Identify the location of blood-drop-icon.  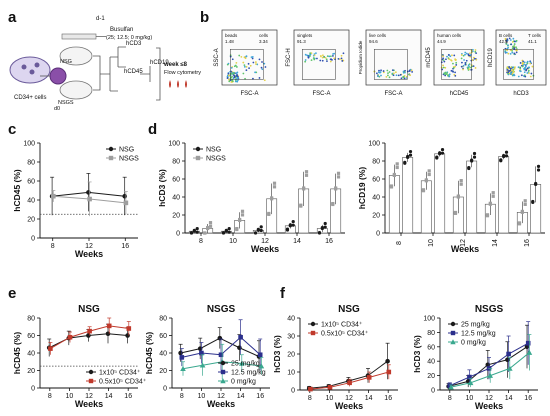
(178, 84).